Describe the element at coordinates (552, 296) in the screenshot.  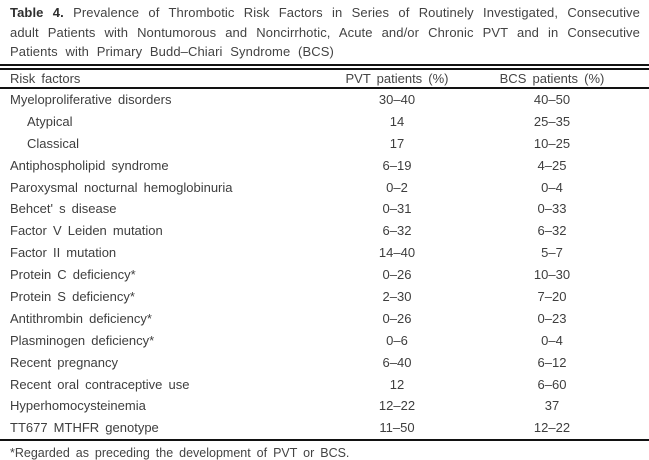
I see `bcs-value: 7–20` at that location.